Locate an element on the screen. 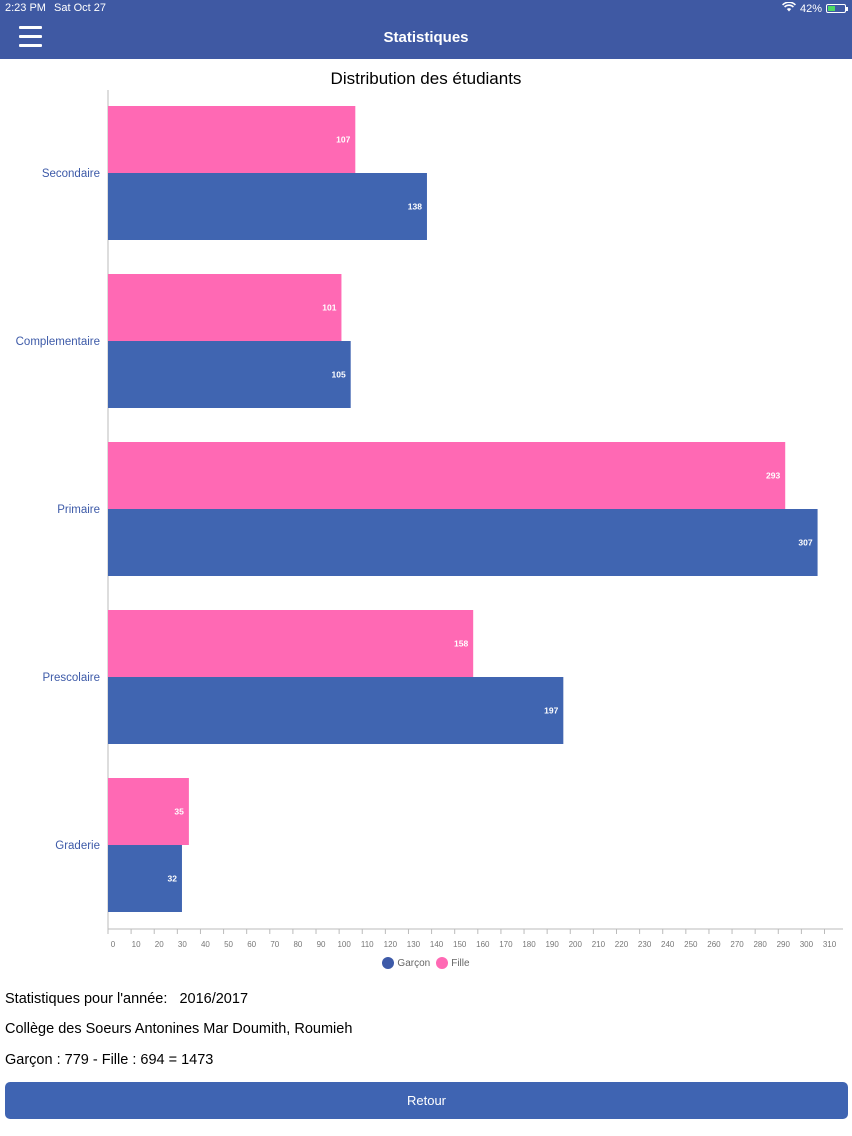 The width and height of the screenshot is (852, 1136). year-line: Statistiques pour l'année: 2016/2017 is located at coordinates (127, 999).